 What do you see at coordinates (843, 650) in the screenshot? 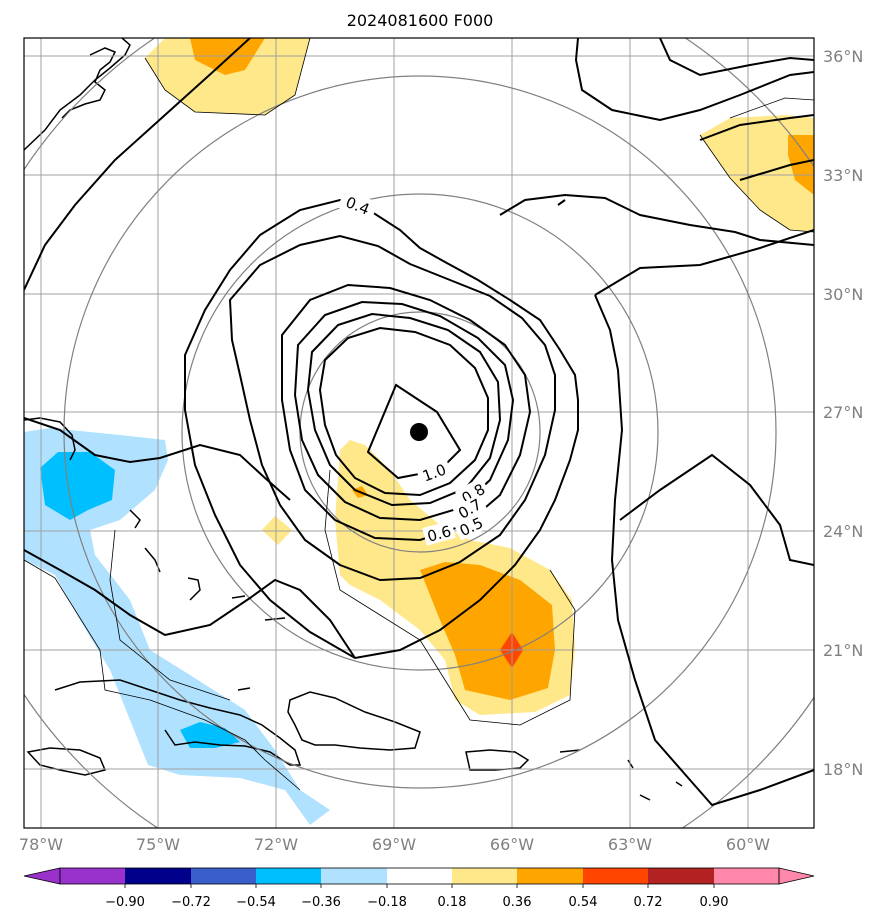
I see `lat-label: 21°N` at bounding box center [843, 650].